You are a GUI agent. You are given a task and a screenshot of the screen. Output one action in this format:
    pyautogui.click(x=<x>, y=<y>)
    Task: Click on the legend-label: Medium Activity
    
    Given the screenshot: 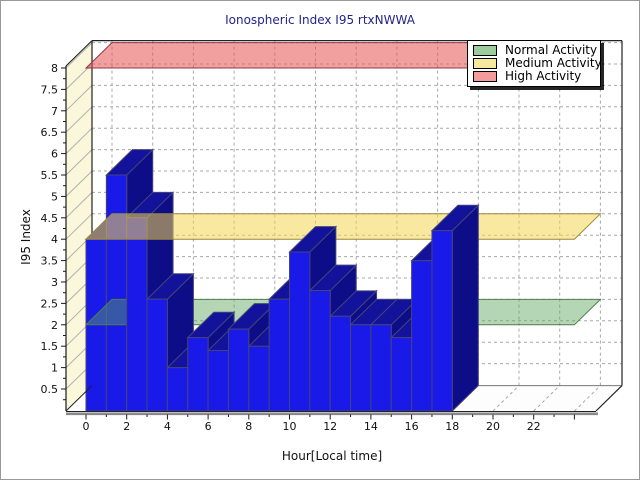 What is the action you would take?
    pyautogui.click(x=553, y=63)
    